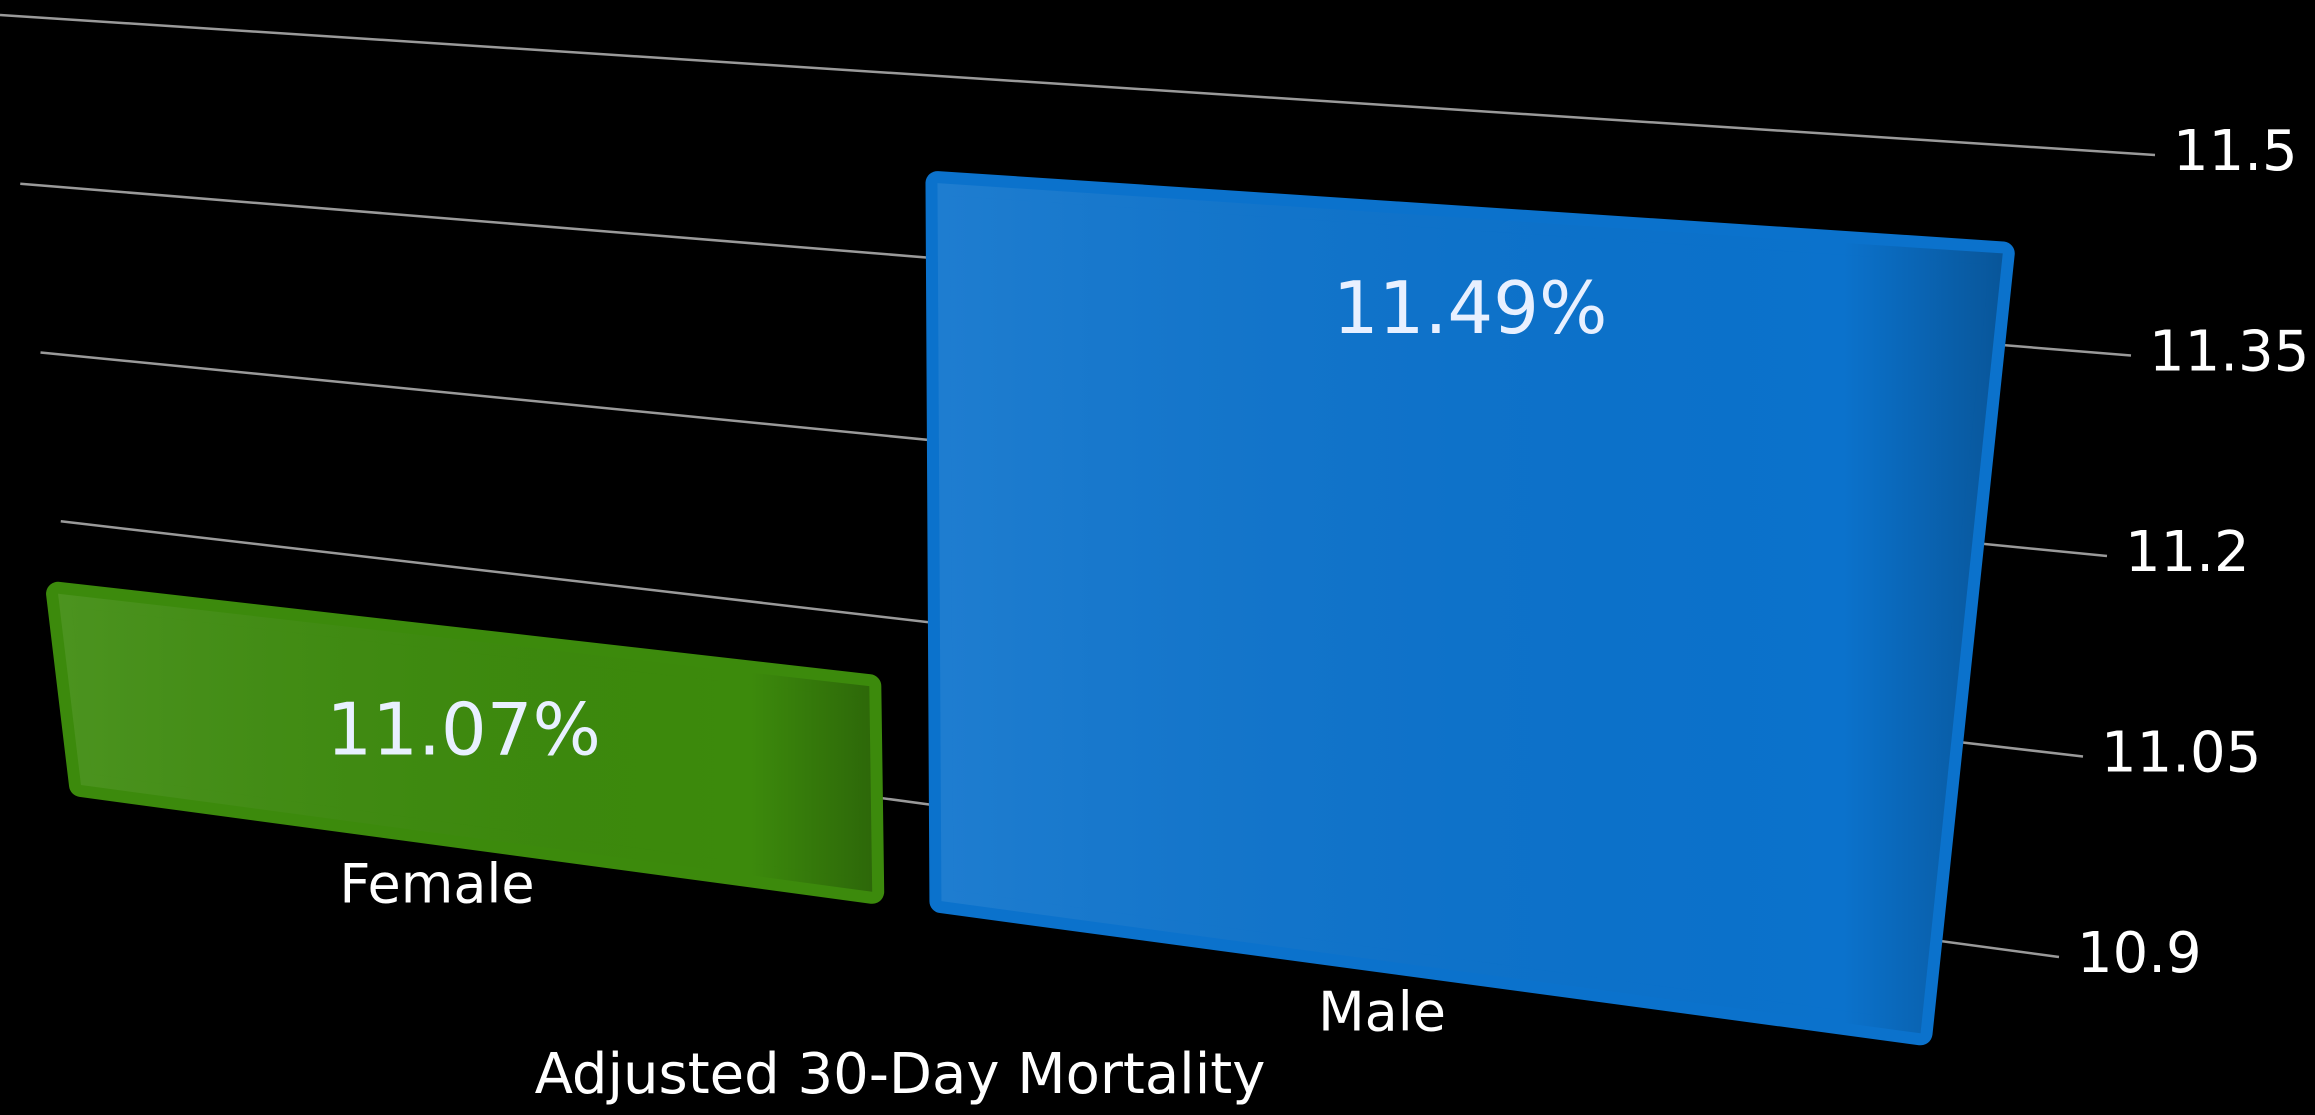 This screenshot has width=2315, height=1115. Describe the element at coordinates (900, 1074) in the screenshot. I see `x-axis-title: Adjusted 30-Day Mortality` at that location.